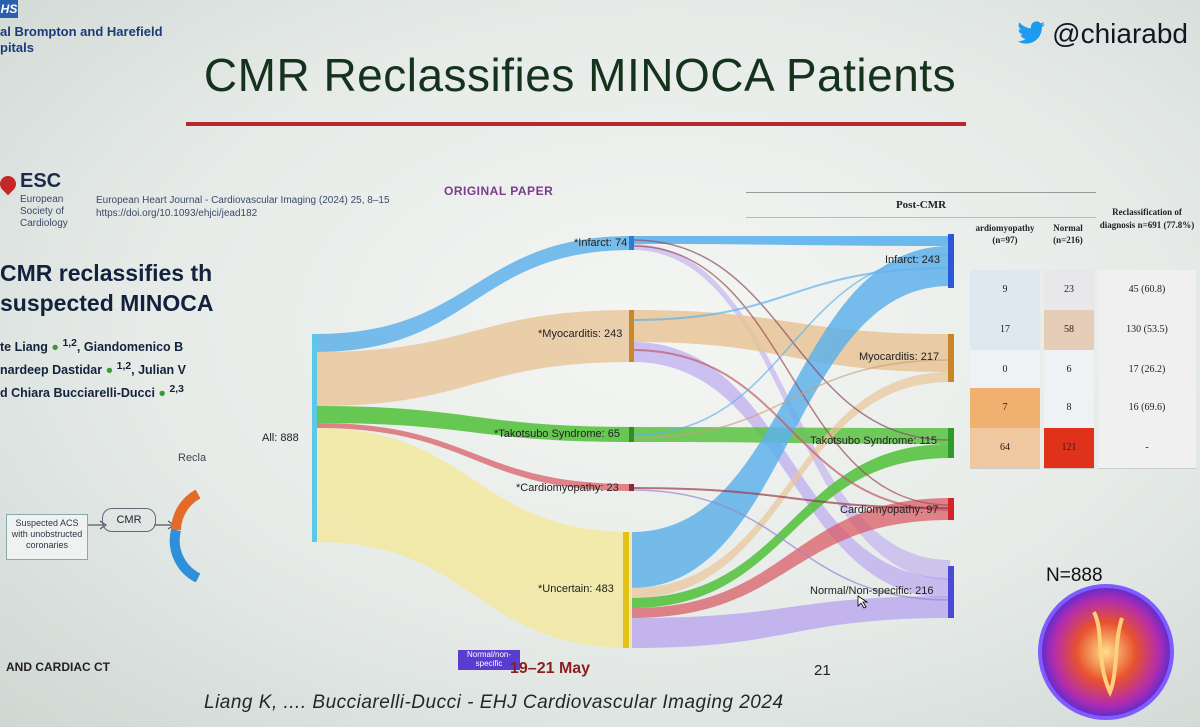 The image size is (1200, 727). What do you see at coordinates (1147, 330) in the screenshot?
I see `table-cell: 130 (53.5)` at bounding box center [1147, 330].